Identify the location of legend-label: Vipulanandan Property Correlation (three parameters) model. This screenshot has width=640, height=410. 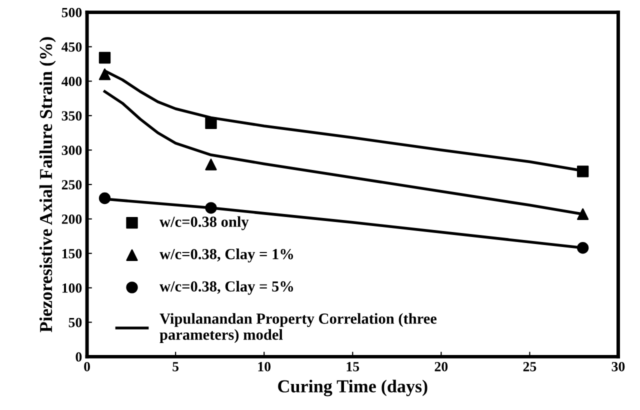
(298, 328).